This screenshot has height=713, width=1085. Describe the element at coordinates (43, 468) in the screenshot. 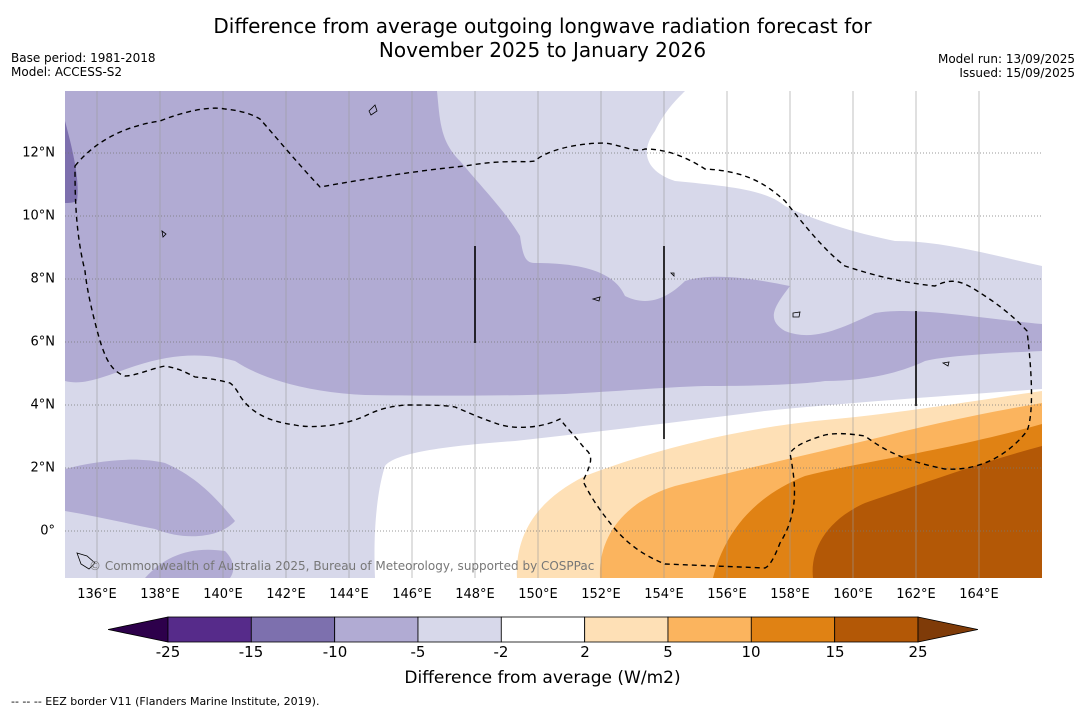

I see `lat-label-2n: 2°N` at that location.